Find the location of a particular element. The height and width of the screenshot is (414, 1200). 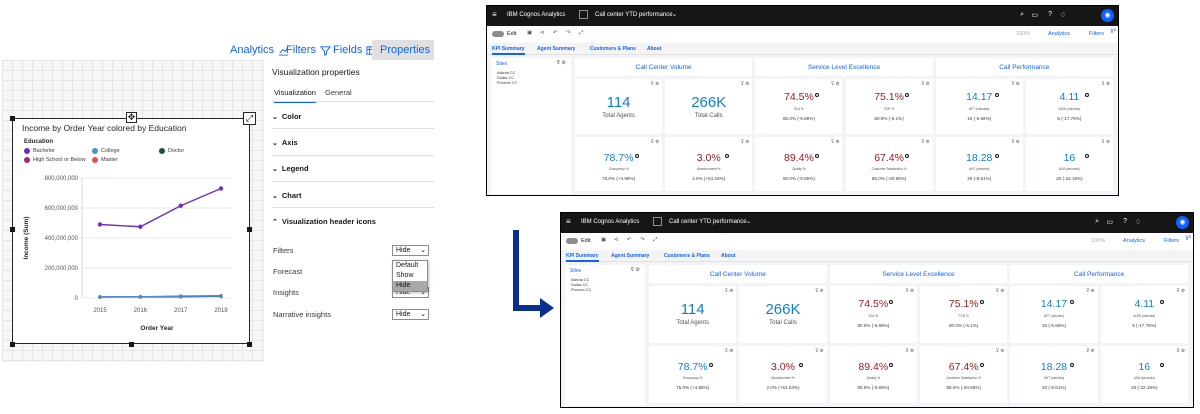

section-chart: ⌄ Chart is located at coordinates (286, 195).